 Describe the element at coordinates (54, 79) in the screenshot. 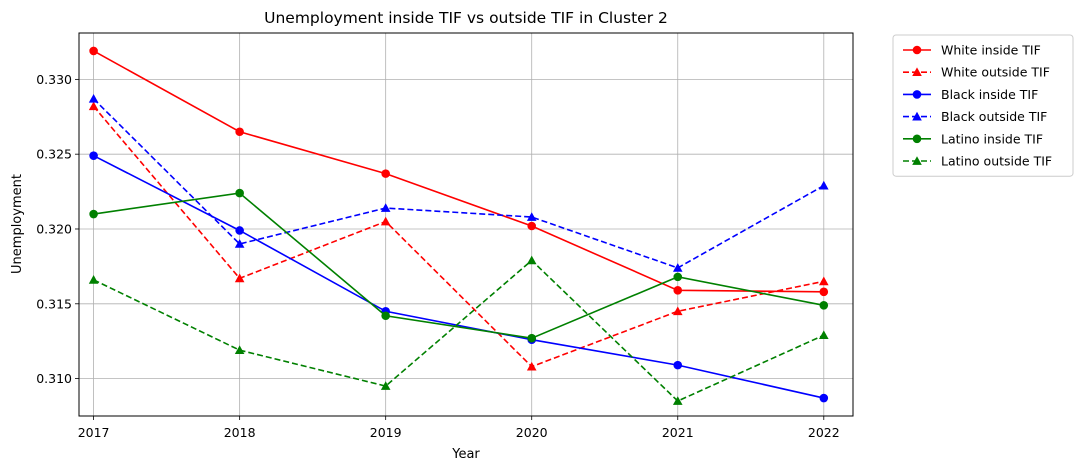

I see `y-tick-label: 0.330` at that location.